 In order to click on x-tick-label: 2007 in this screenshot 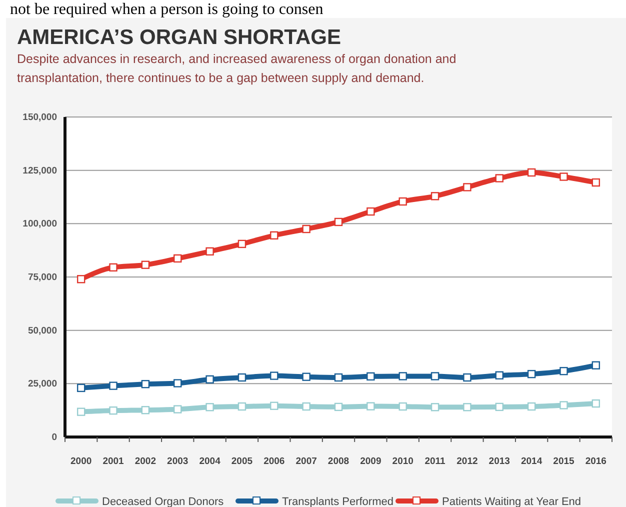, I will do `click(306, 461)`.